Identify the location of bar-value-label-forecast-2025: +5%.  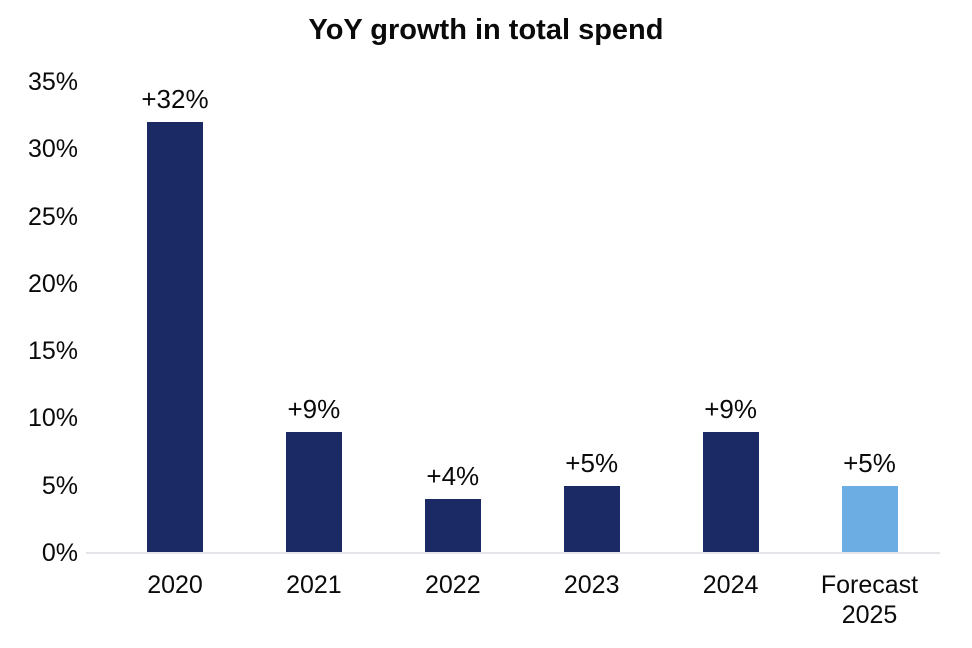
(869, 462).